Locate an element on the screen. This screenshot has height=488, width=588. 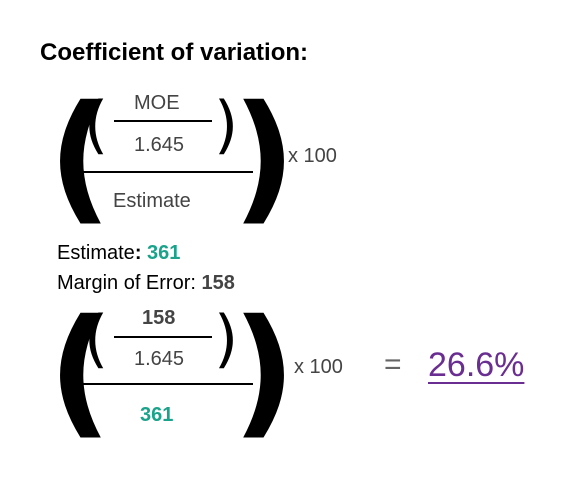
outer-right-paren: ) is located at coordinates (264, 157).